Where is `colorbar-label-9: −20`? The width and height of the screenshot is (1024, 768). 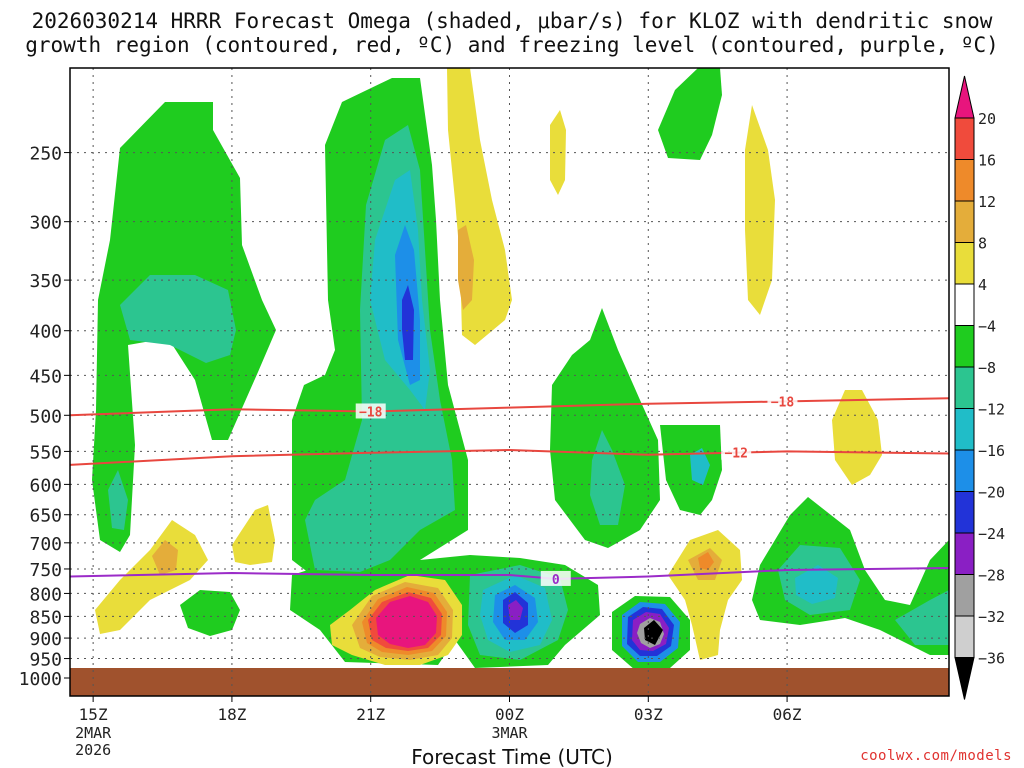 colorbar-label-9: −20 is located at coordinates (991, 493).